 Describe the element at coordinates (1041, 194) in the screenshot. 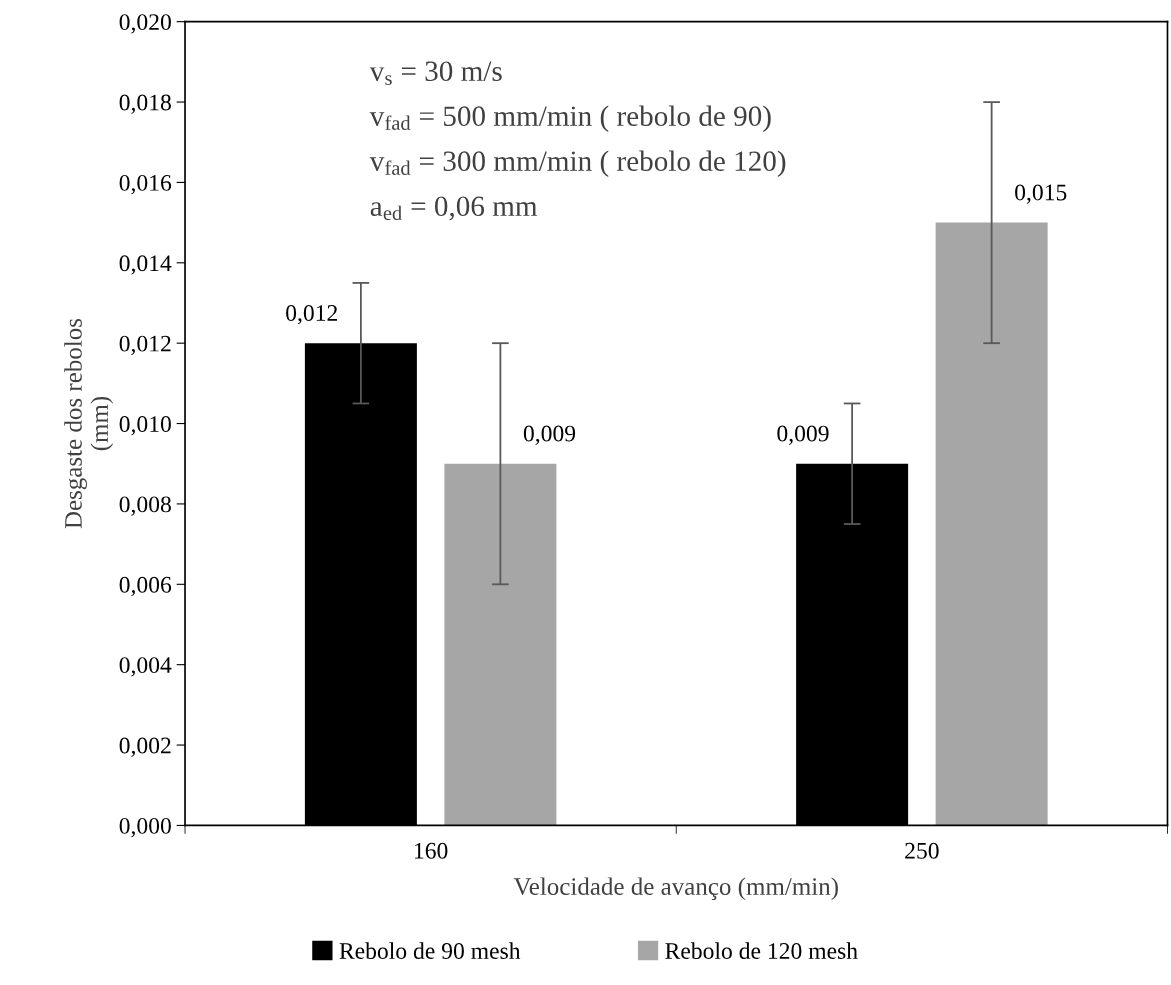

I see `data-label: 0,015` at that location.